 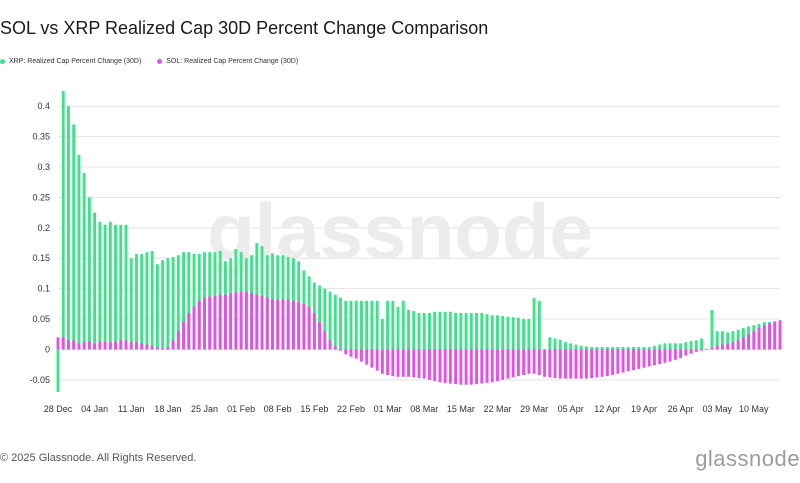 What do you see at coordinates (160, 61) in the screenshot?
I see `legend-swatch-sol` at bounding box center [160, 61].